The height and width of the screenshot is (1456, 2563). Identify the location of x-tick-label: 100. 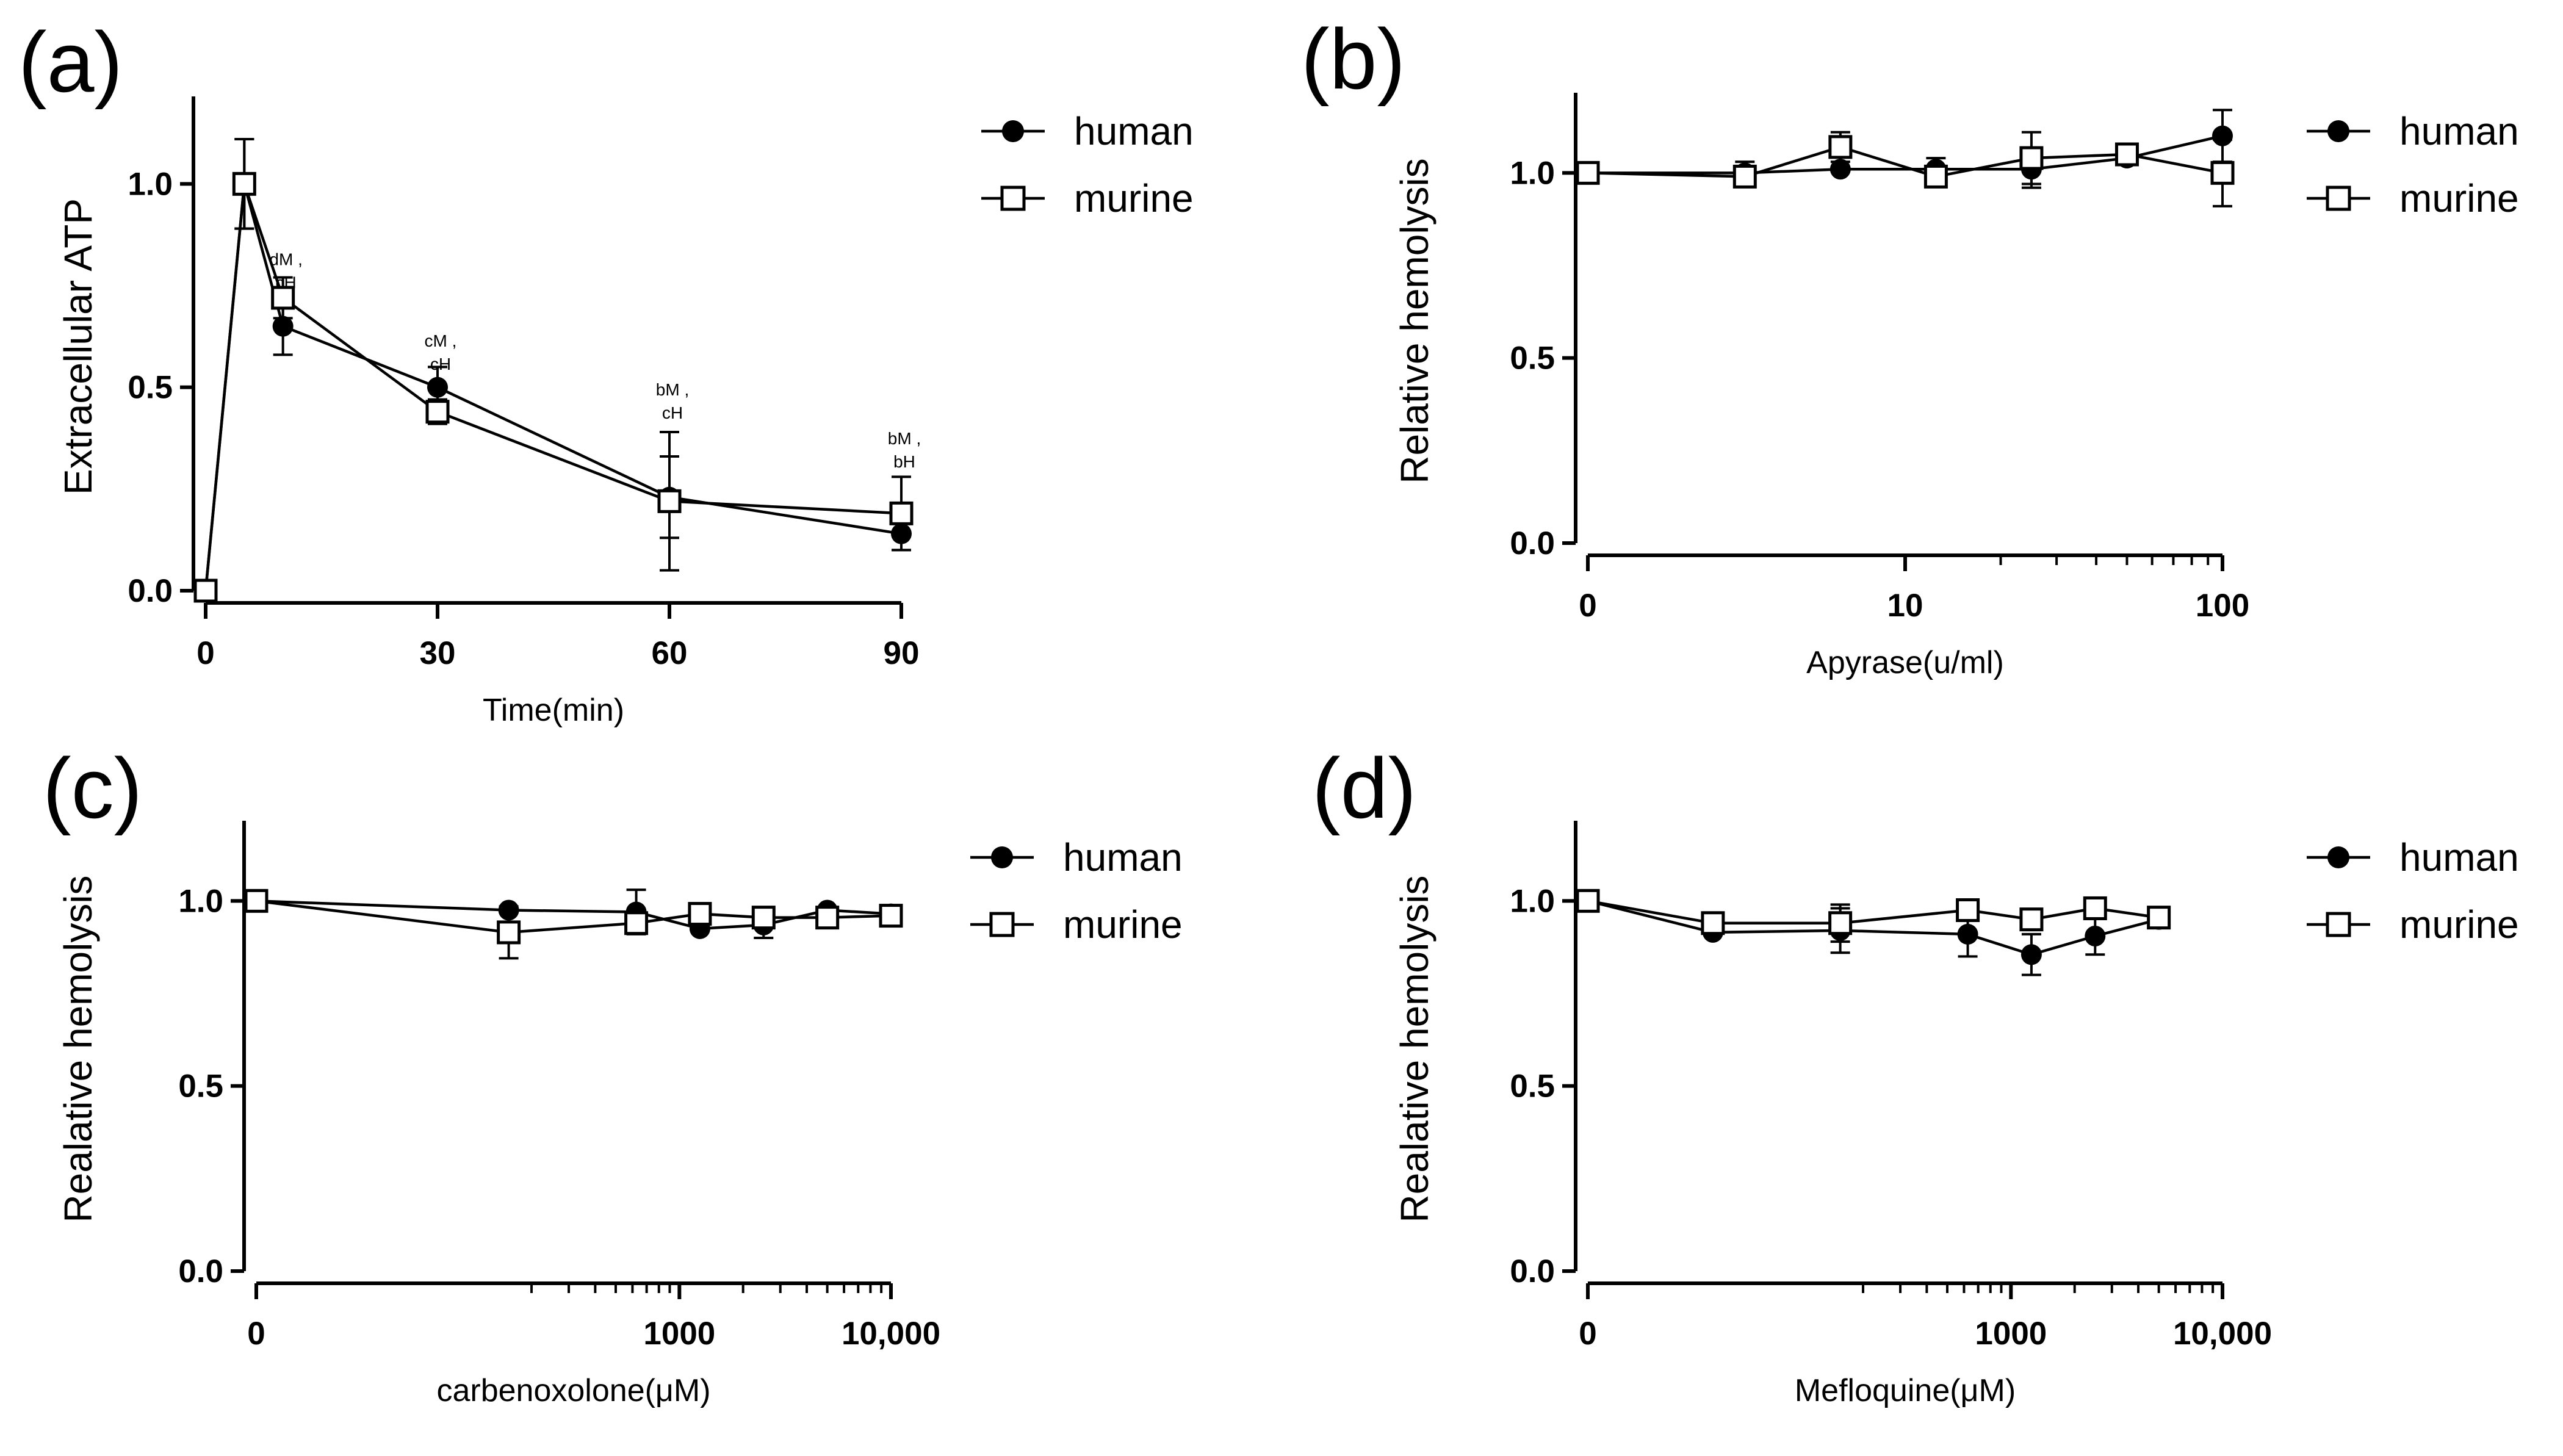
(2222, 606).